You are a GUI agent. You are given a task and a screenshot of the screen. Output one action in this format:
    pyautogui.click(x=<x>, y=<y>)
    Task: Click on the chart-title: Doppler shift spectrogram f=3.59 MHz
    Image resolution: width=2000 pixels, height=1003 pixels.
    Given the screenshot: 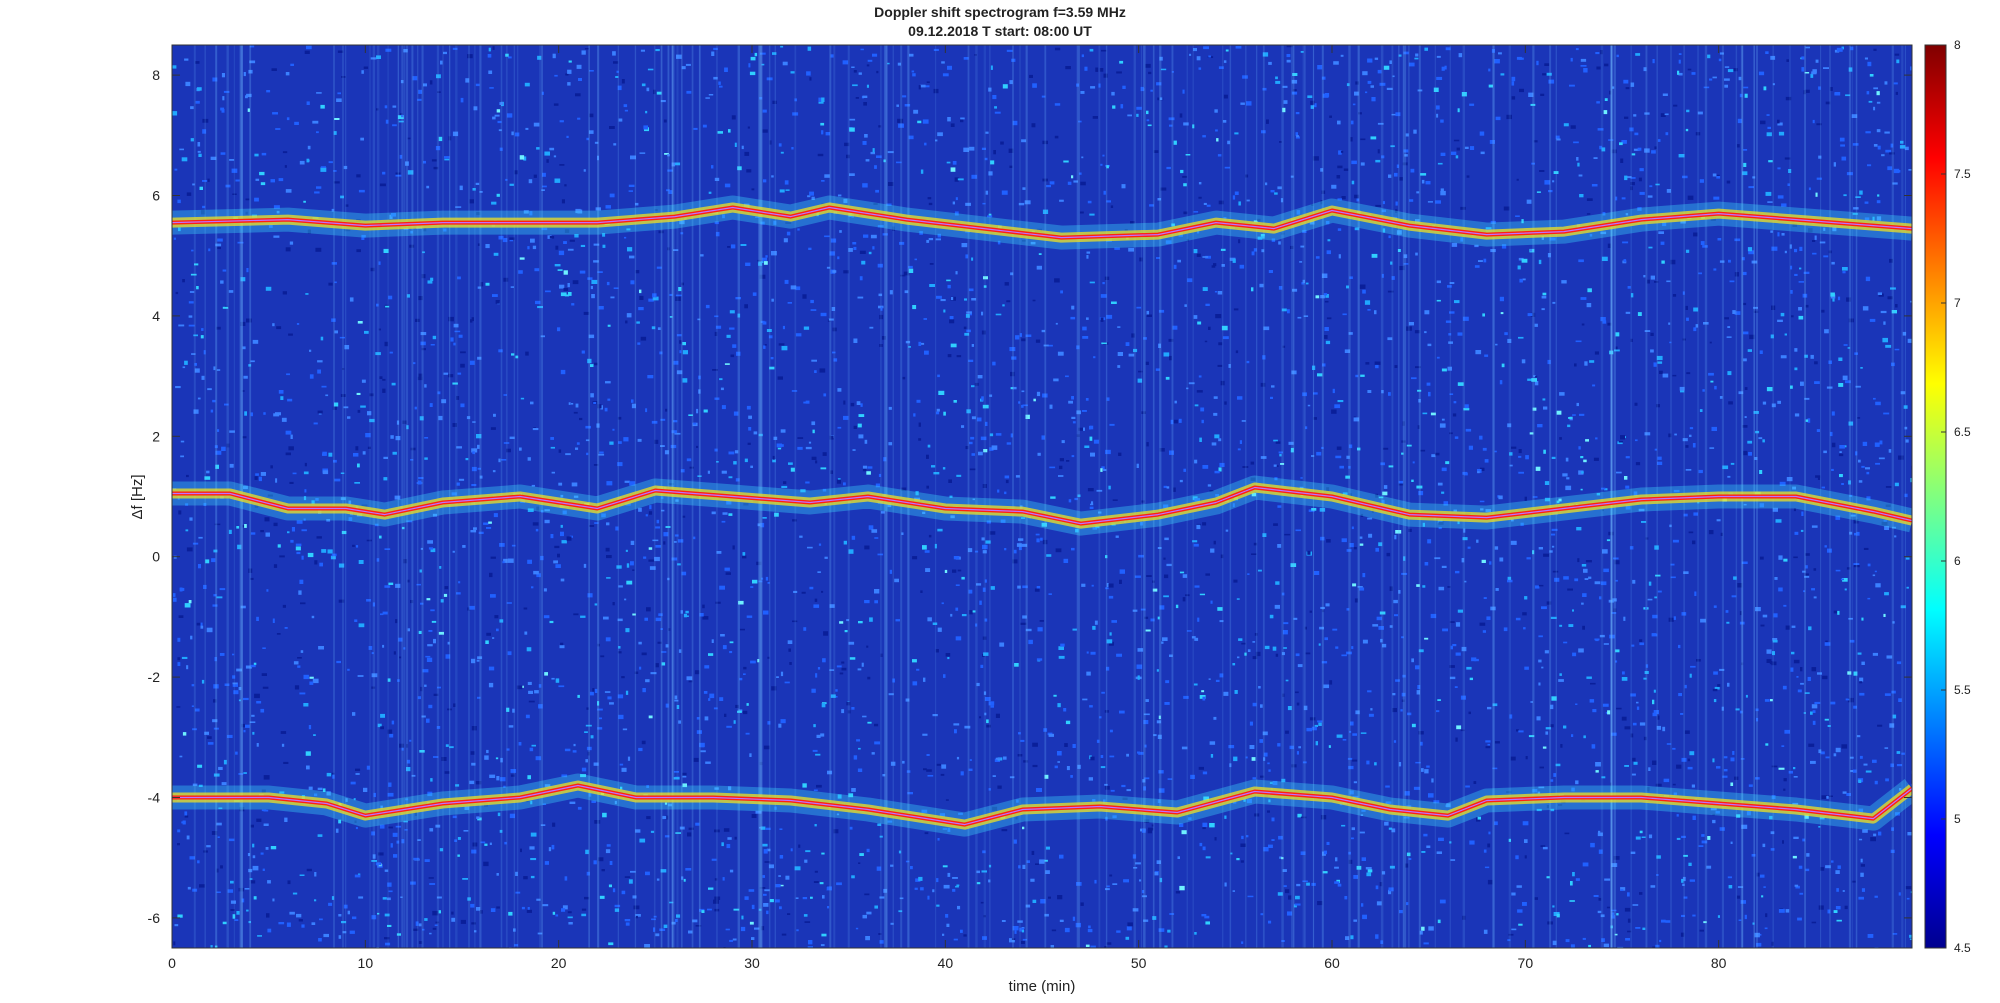 What is the action you would take?
    pyautogui.click(x=1000, y=12)
    